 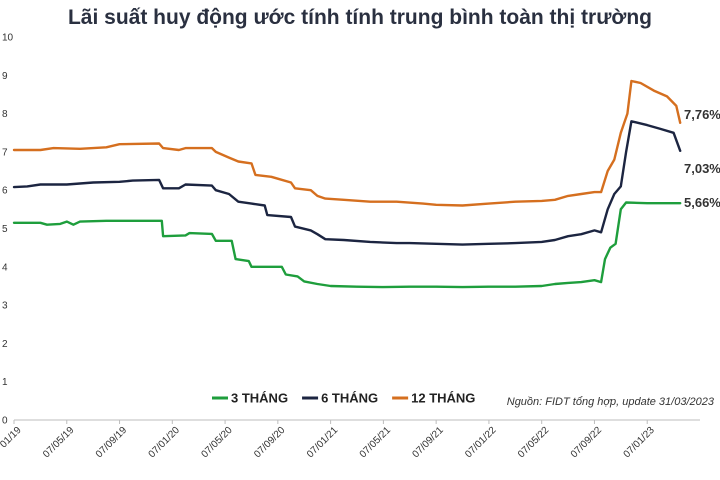 What do you see at coordinates (5, 306) in the screenshot?
I see `y-tick-label: 3` at bounding box center [5, 306].